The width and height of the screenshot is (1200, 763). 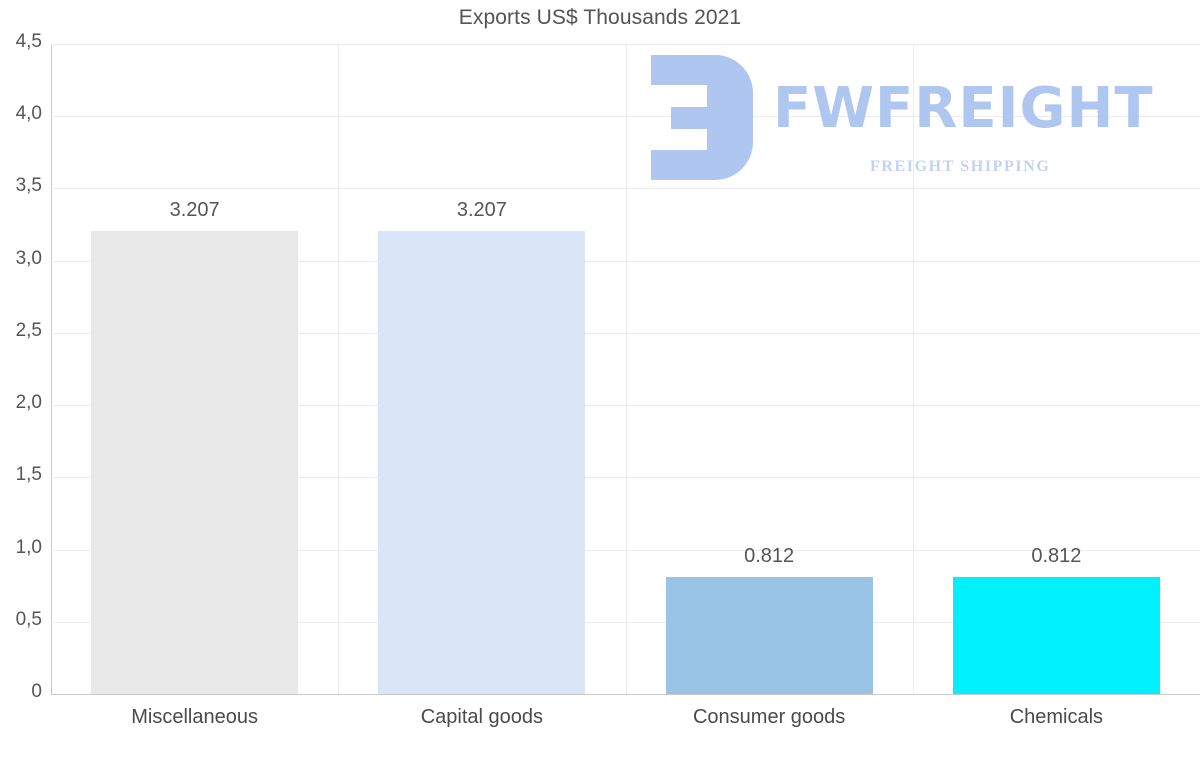 I want to click on y-axis-tick-label: 1,5, so click(x=28, y=475).